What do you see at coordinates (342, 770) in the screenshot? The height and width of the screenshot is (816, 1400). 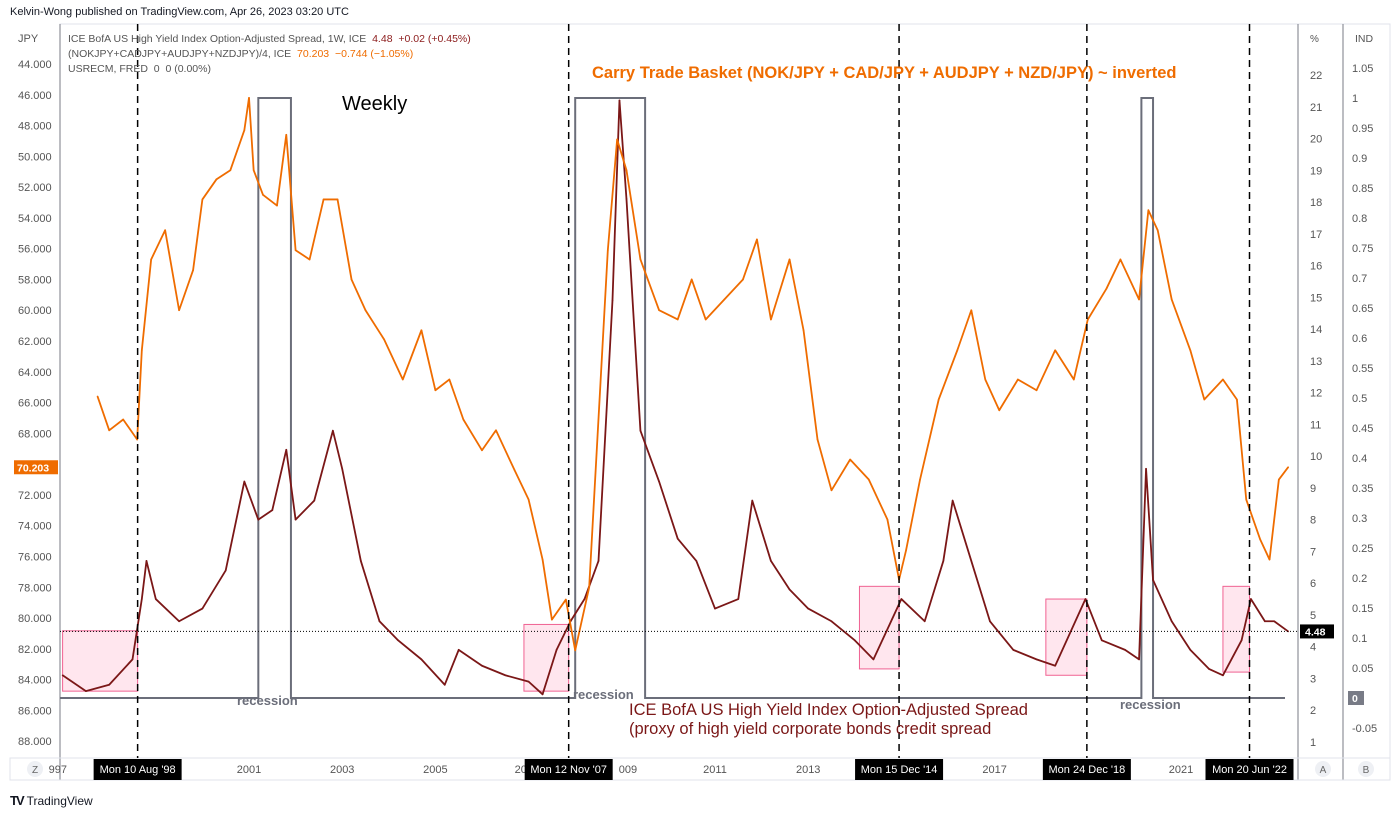 I see `time-axis-tick: 2003` at bounding box center [342, 770].